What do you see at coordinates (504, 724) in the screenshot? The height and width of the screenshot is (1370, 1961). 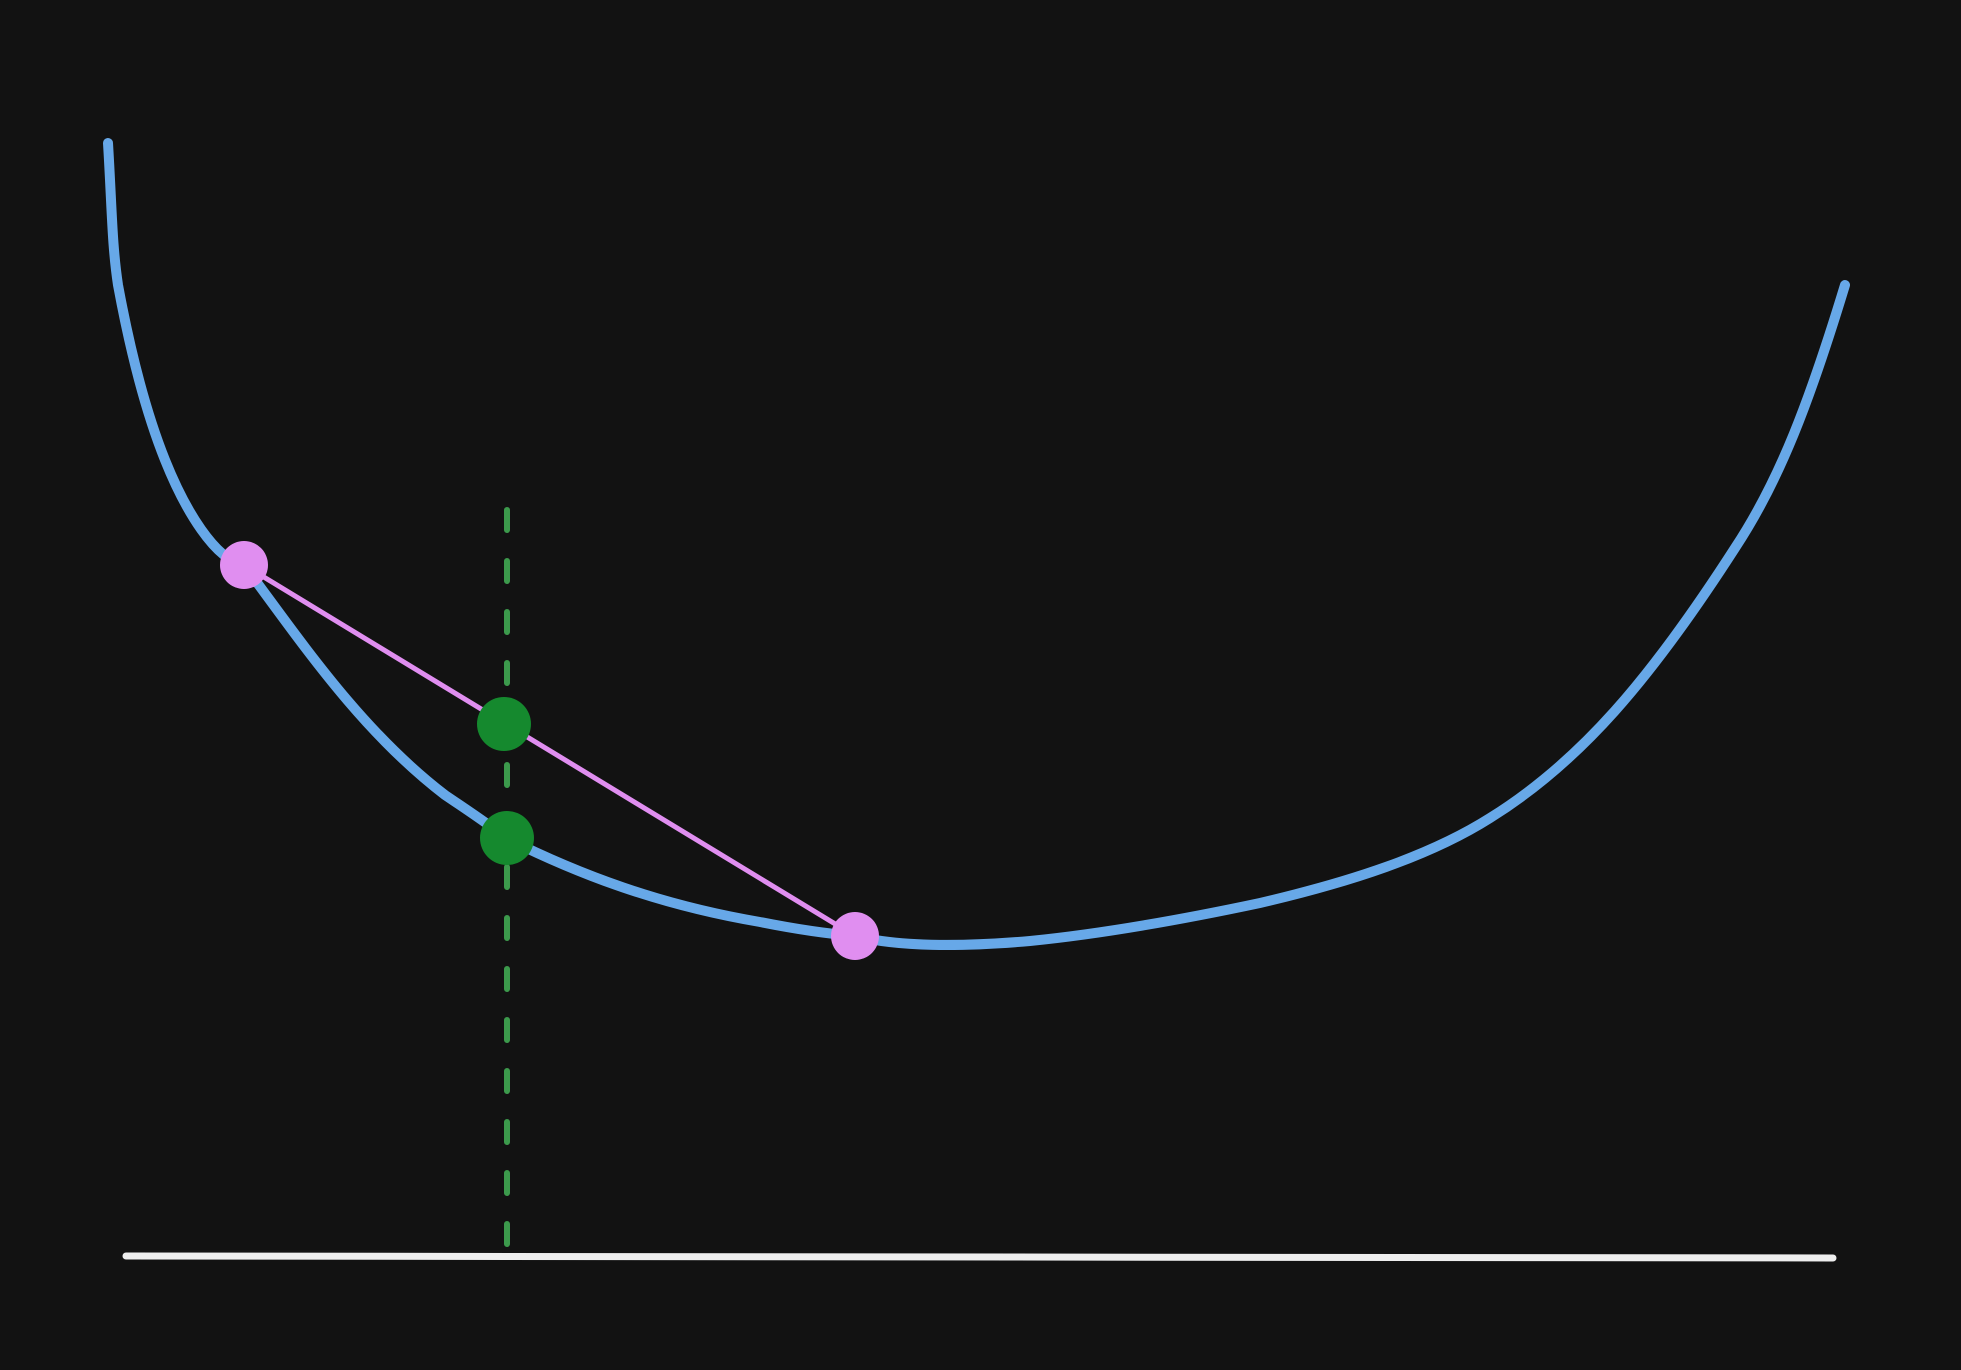 I see `point-on-chord` at bounding box center [504, 724].